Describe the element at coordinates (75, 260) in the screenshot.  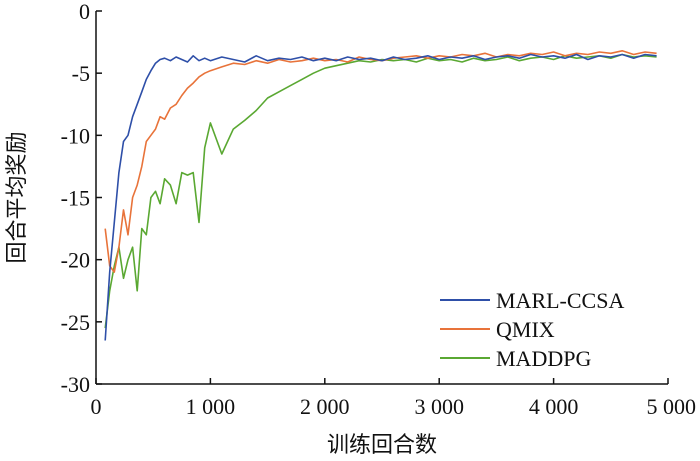
I see `y-tick-label: -20` at that location.